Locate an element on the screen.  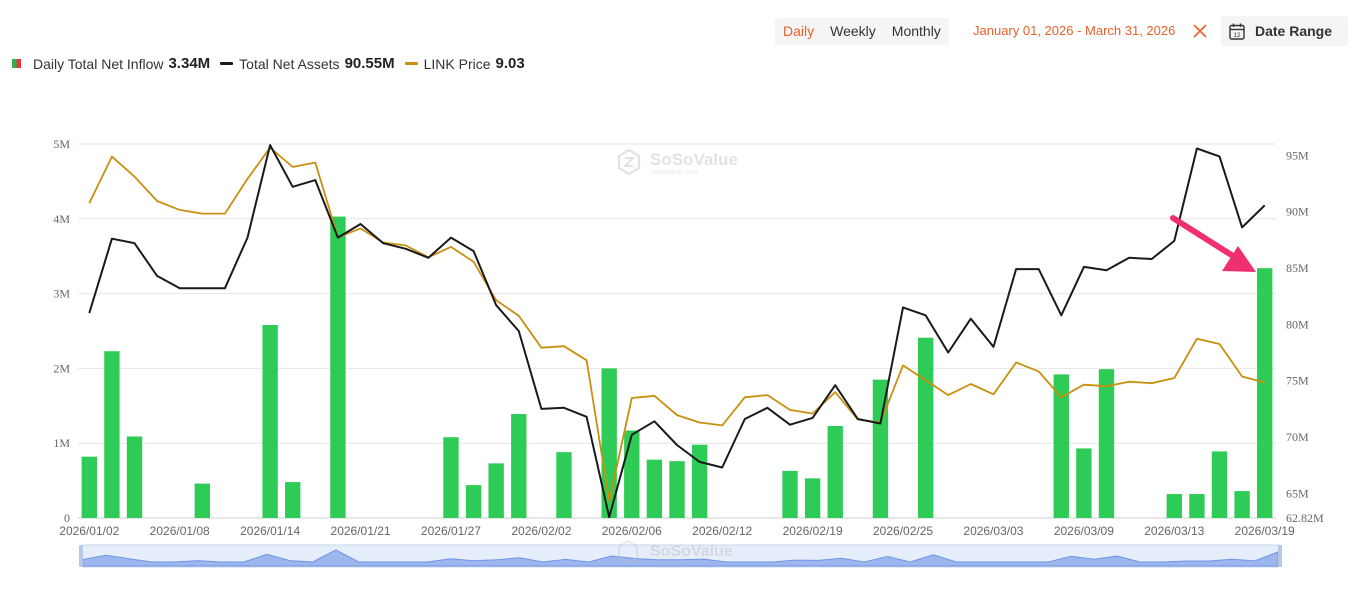
sosovalue-logo-icon is located at coordinates (629, 162).